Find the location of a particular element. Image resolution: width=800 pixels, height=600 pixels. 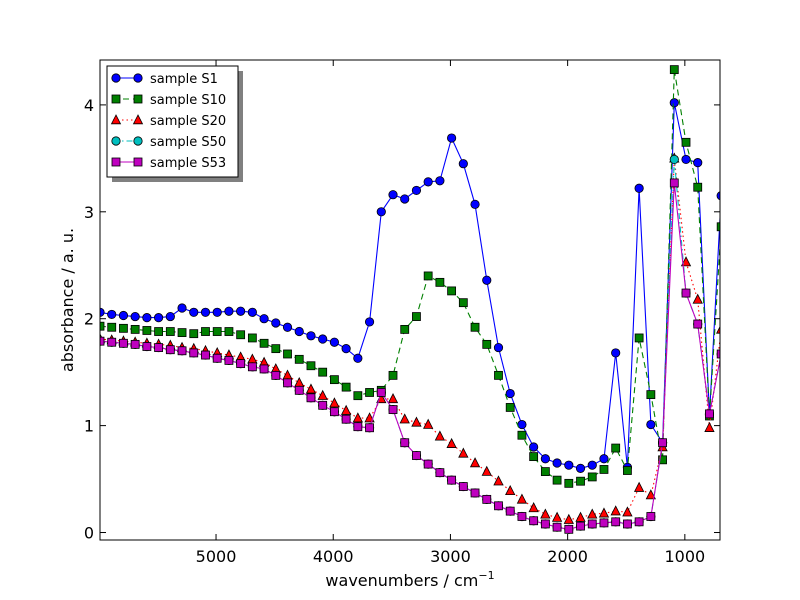

legend-entry: sample S10 is located at coordinates (168, 100).